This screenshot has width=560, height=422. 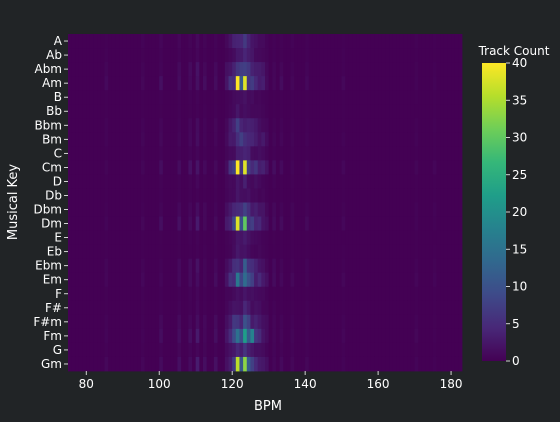 What do you see at coordinates (519, 249) in the screenshot?
I see `colorbar-tick-label: 15` at bounding box center [519, 249].